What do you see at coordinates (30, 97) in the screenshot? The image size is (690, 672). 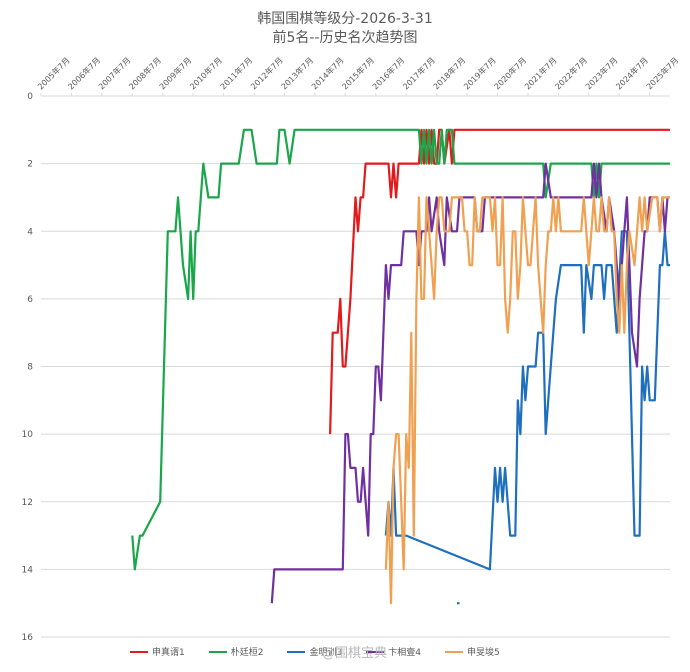 I see `y-tick-label: 0` at bounding box center [30, 97].